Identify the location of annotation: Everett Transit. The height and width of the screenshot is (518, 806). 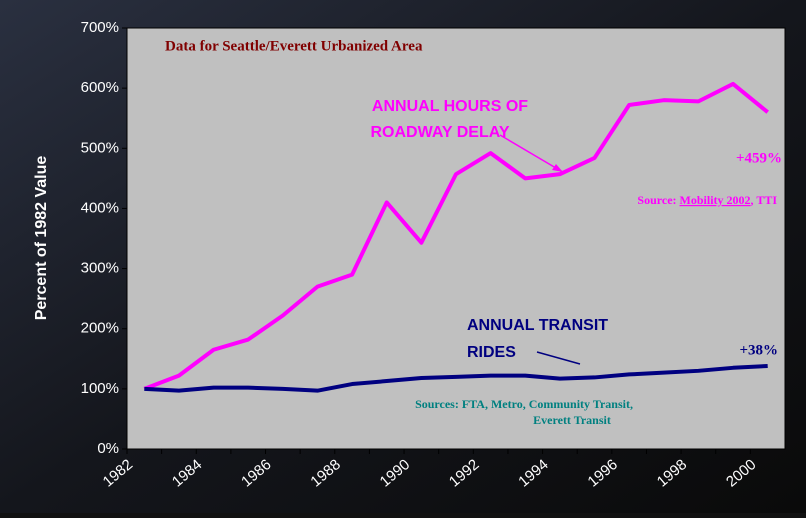
(572, 420).